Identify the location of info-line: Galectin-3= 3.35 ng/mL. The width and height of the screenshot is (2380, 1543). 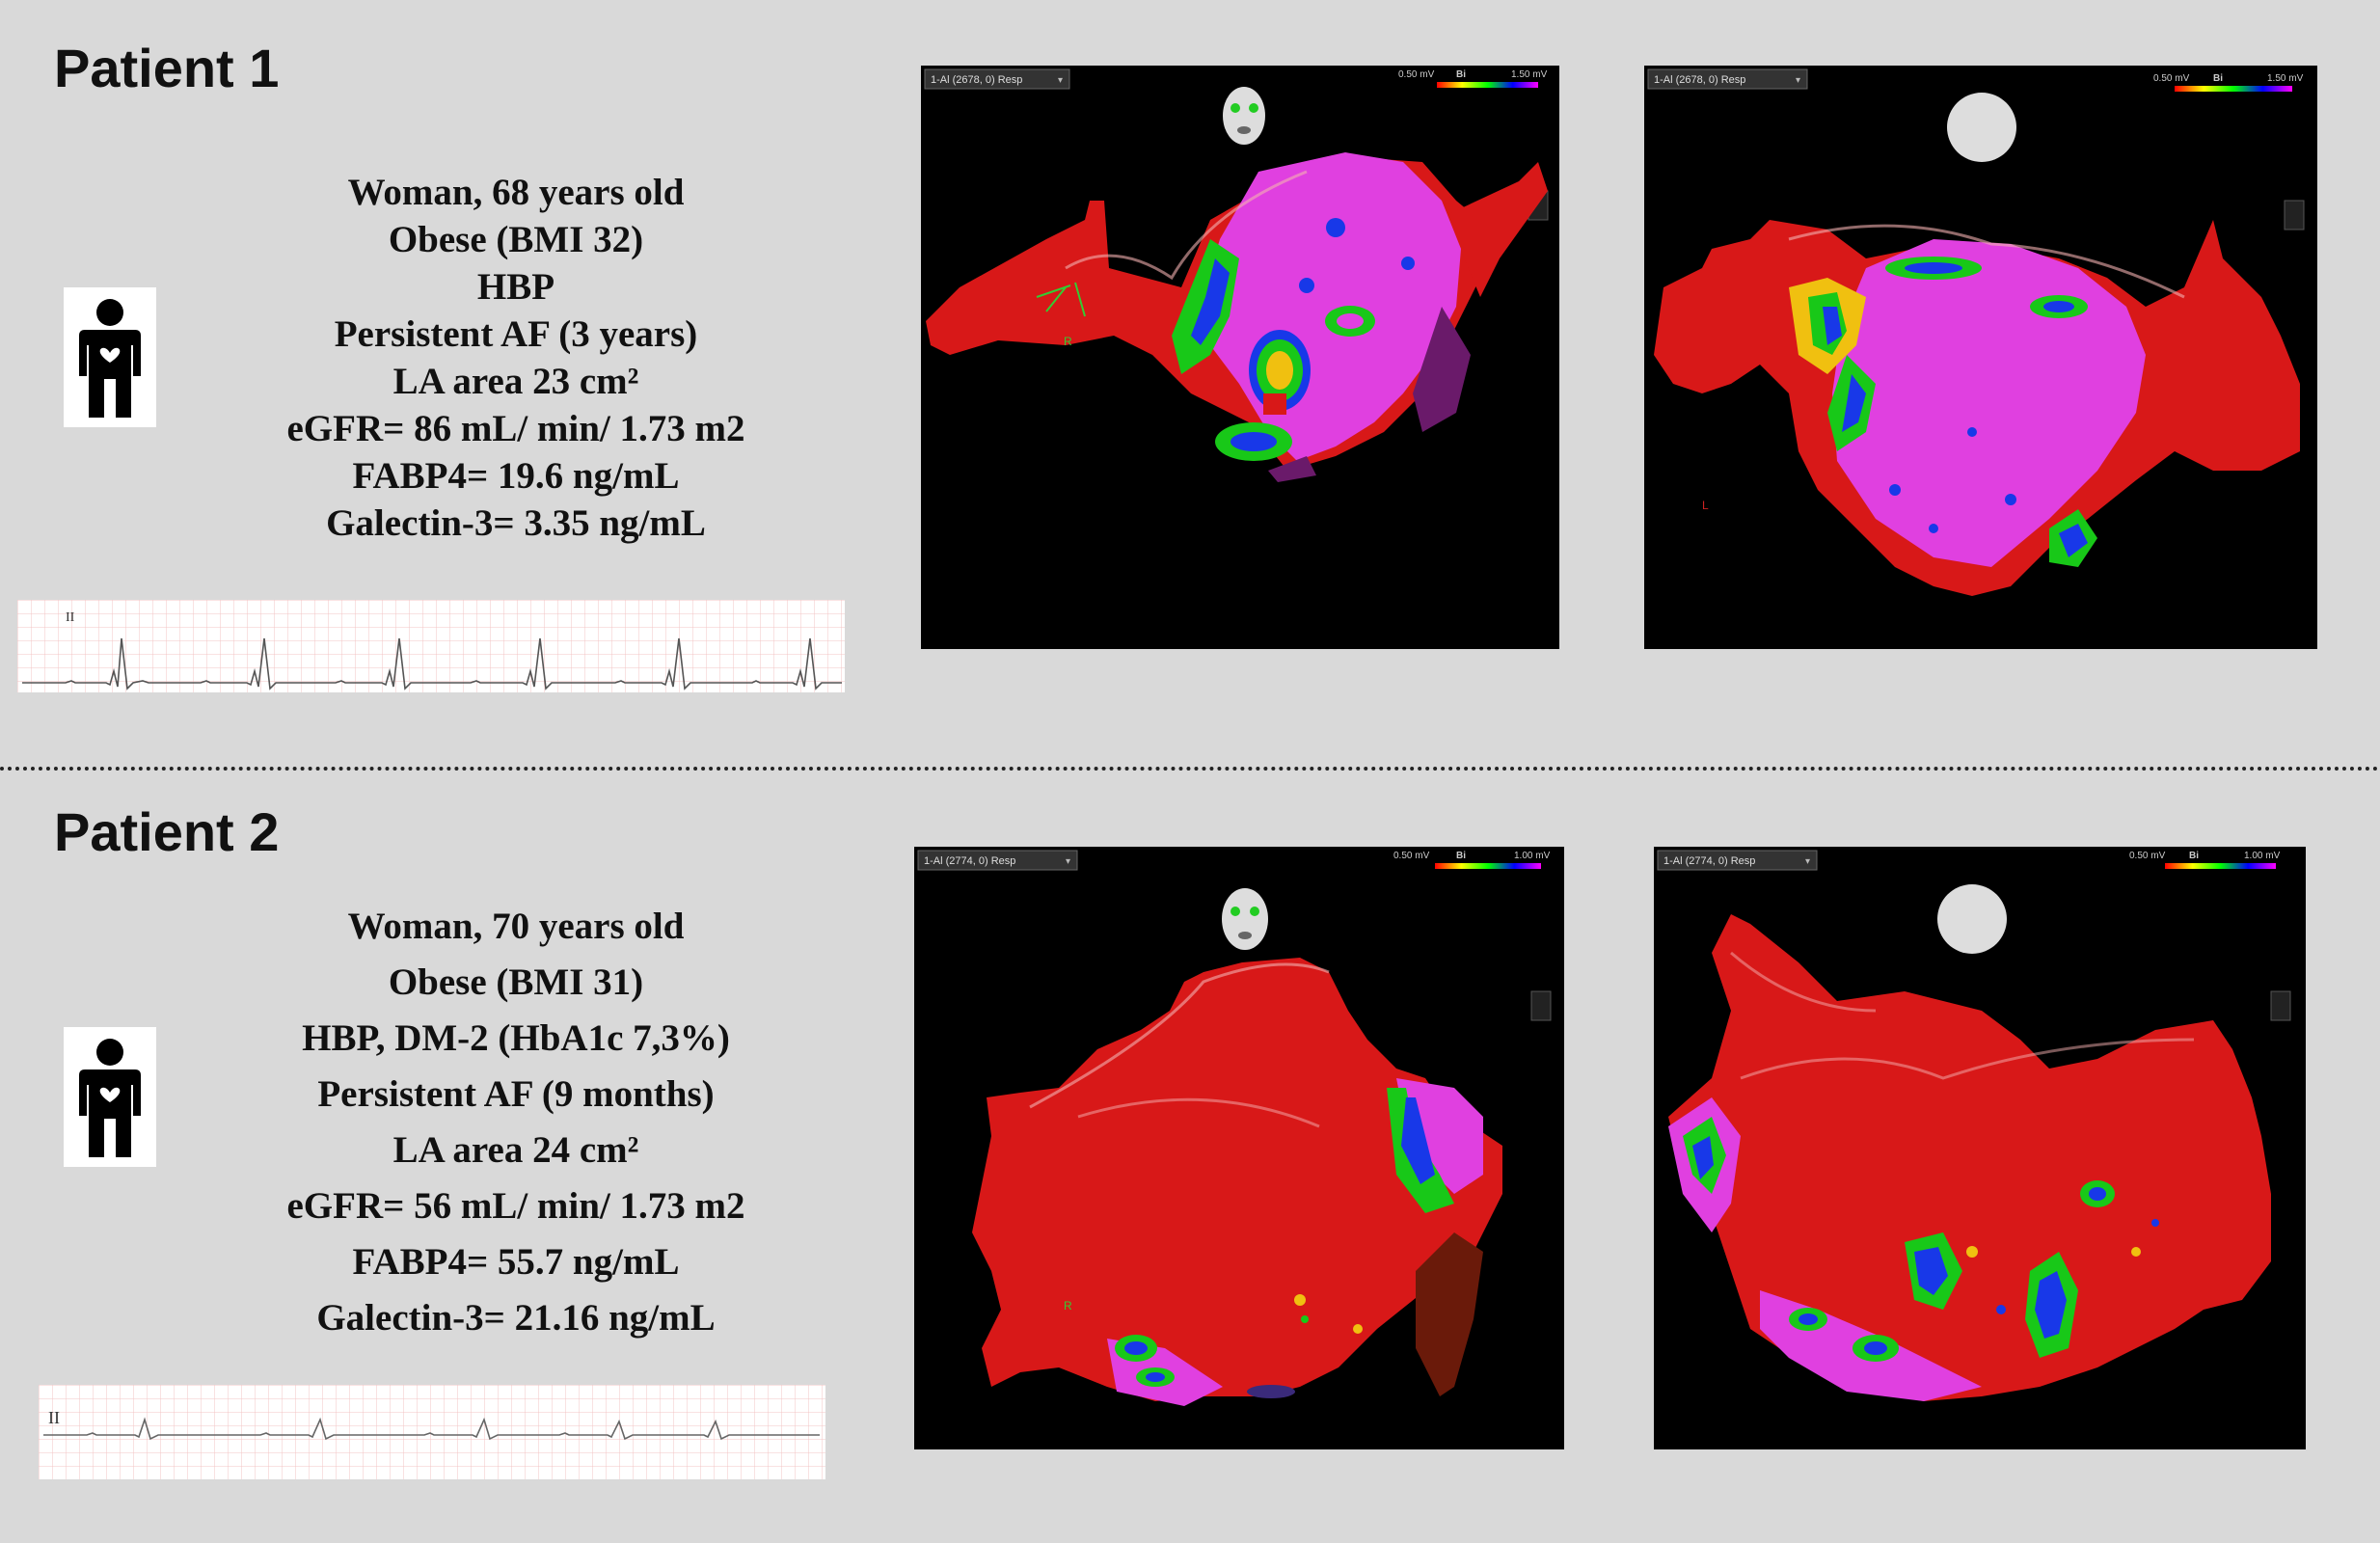
(516, 523).